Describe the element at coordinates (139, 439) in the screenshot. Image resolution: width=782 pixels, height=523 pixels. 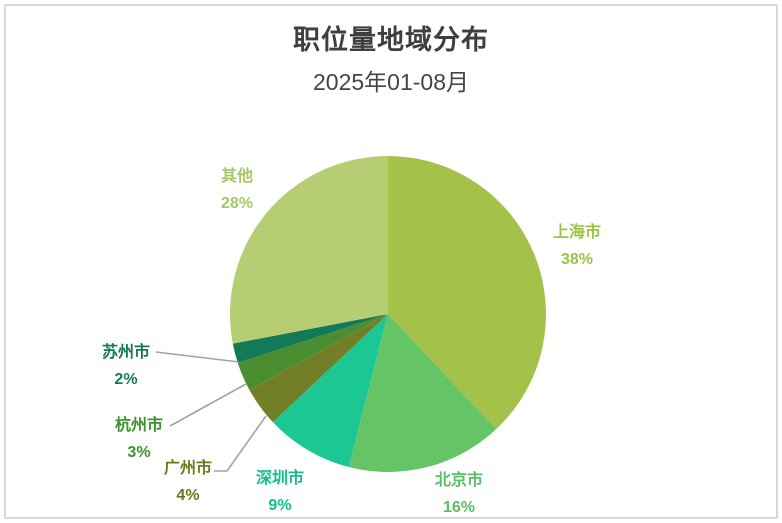
I see `slice-label-hangzhou: 杭州市 3%` at that location.